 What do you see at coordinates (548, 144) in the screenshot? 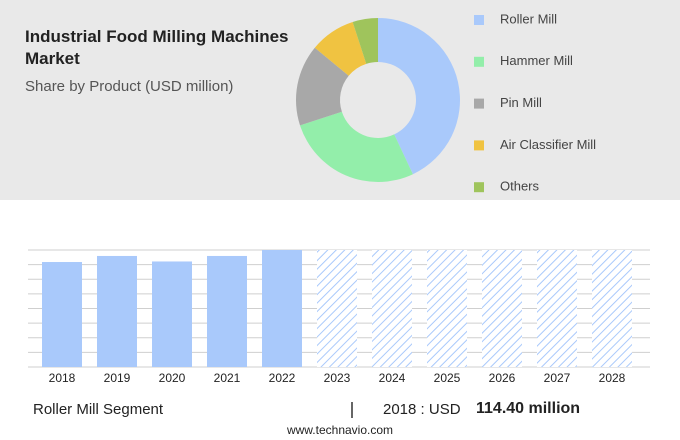
I see `legend-label: Air Classifier Mill` at bounding box center [548, 144].